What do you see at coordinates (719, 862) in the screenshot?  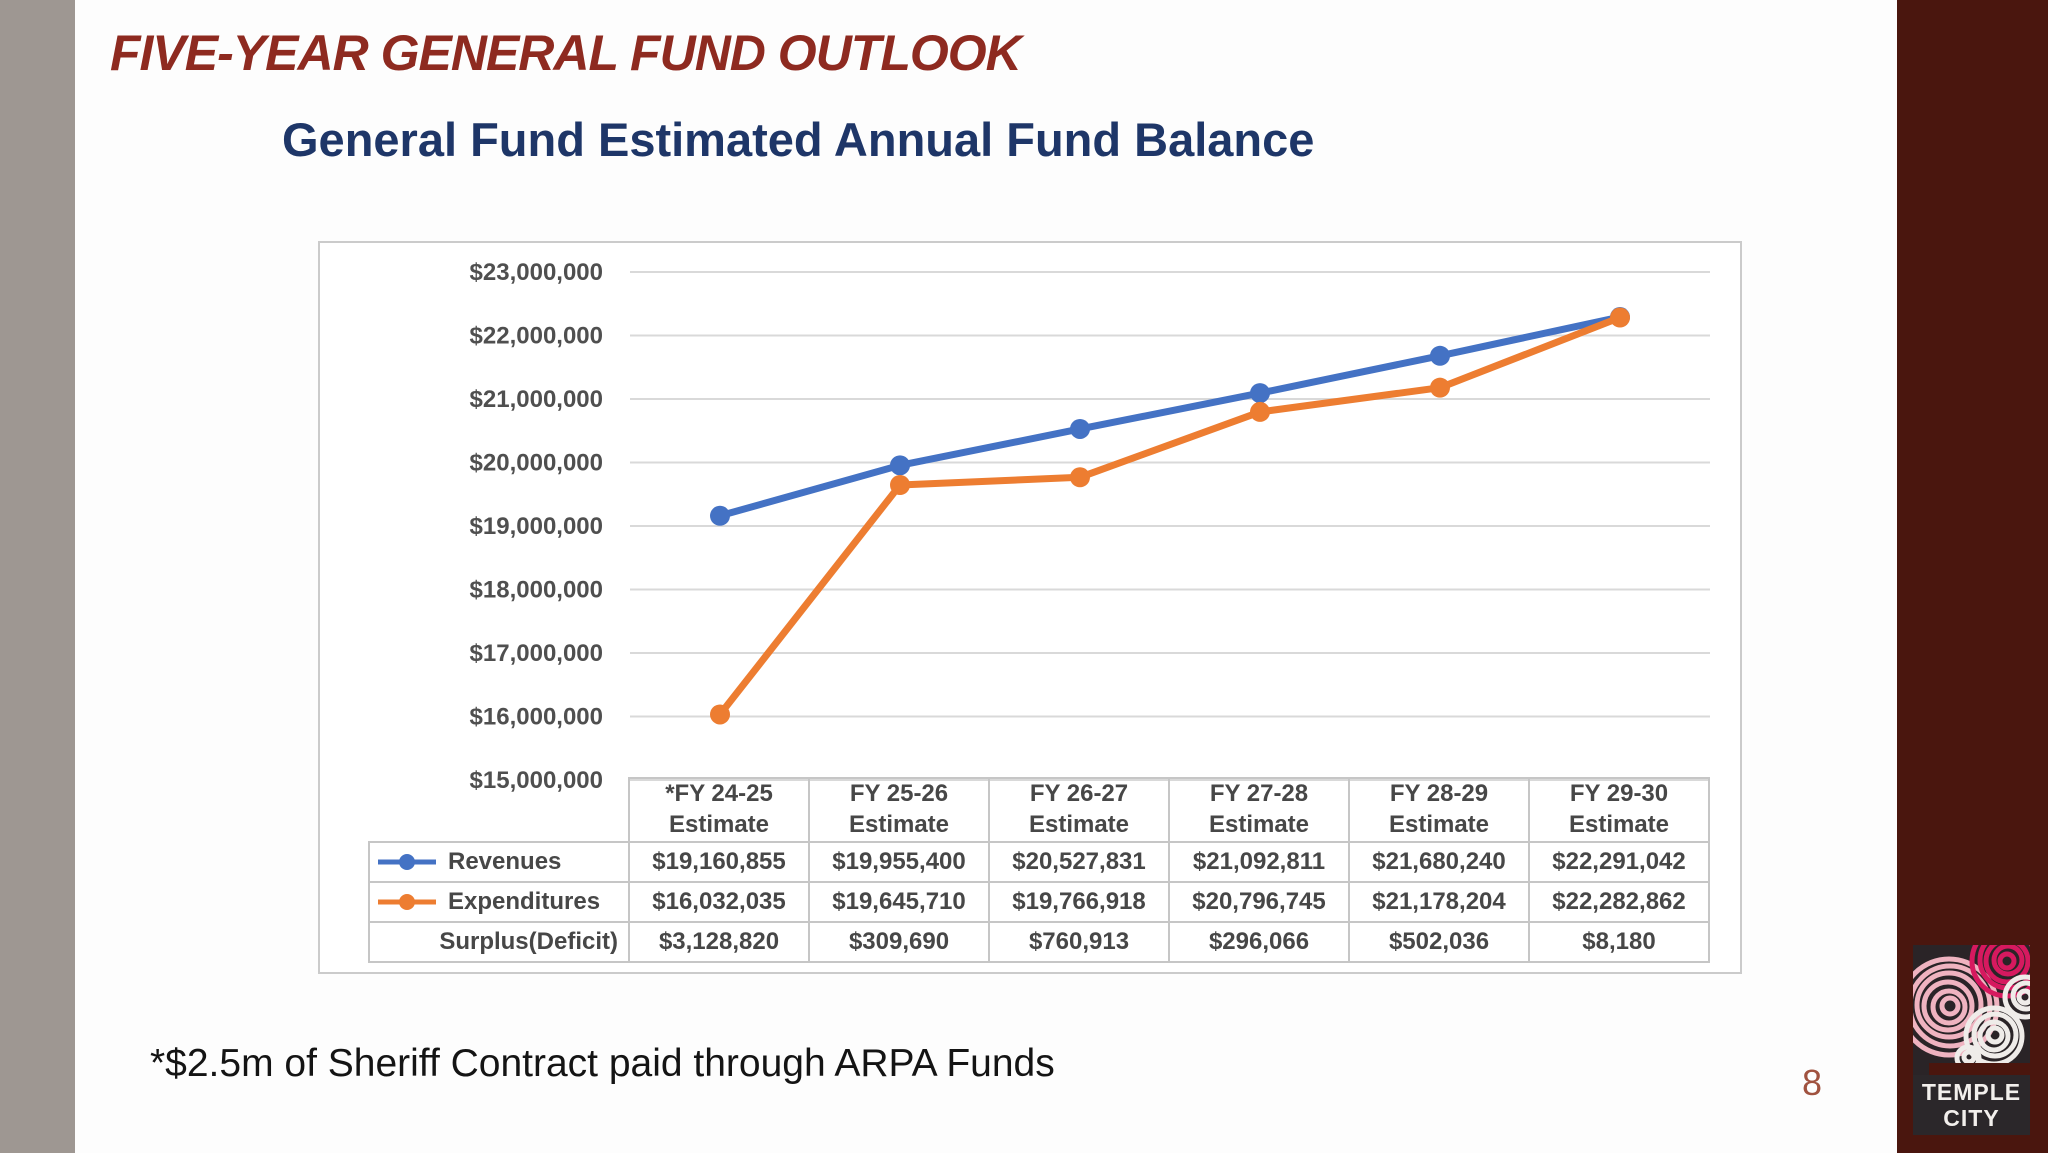 I see `table-value-cell: $19,160,855` at bounding box center [719, 862].